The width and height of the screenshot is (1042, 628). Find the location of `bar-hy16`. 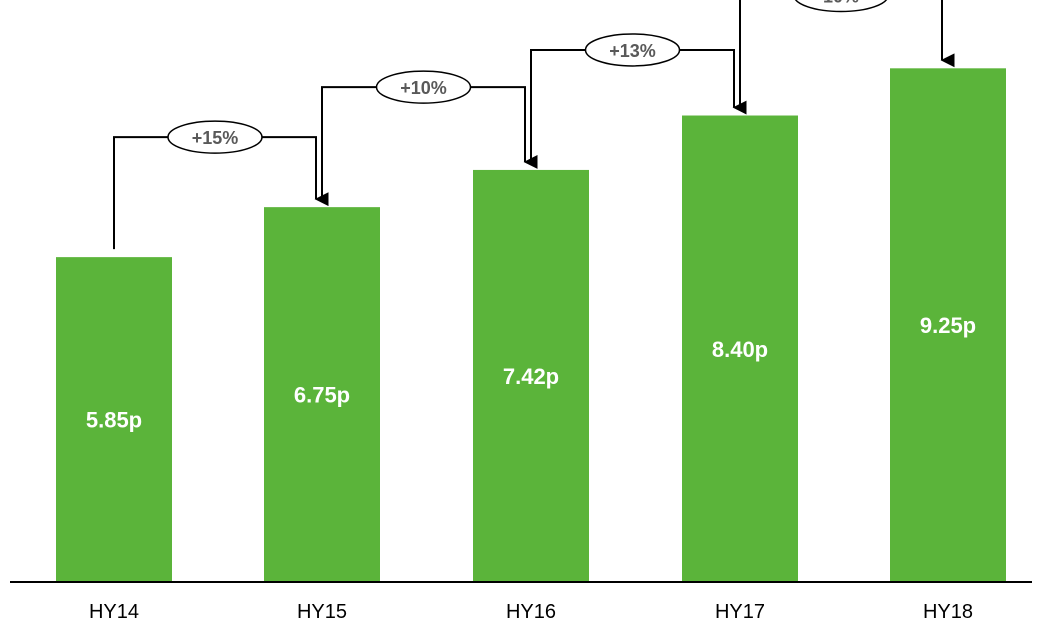

bar-hy16 is located at coordinates (531, 375).